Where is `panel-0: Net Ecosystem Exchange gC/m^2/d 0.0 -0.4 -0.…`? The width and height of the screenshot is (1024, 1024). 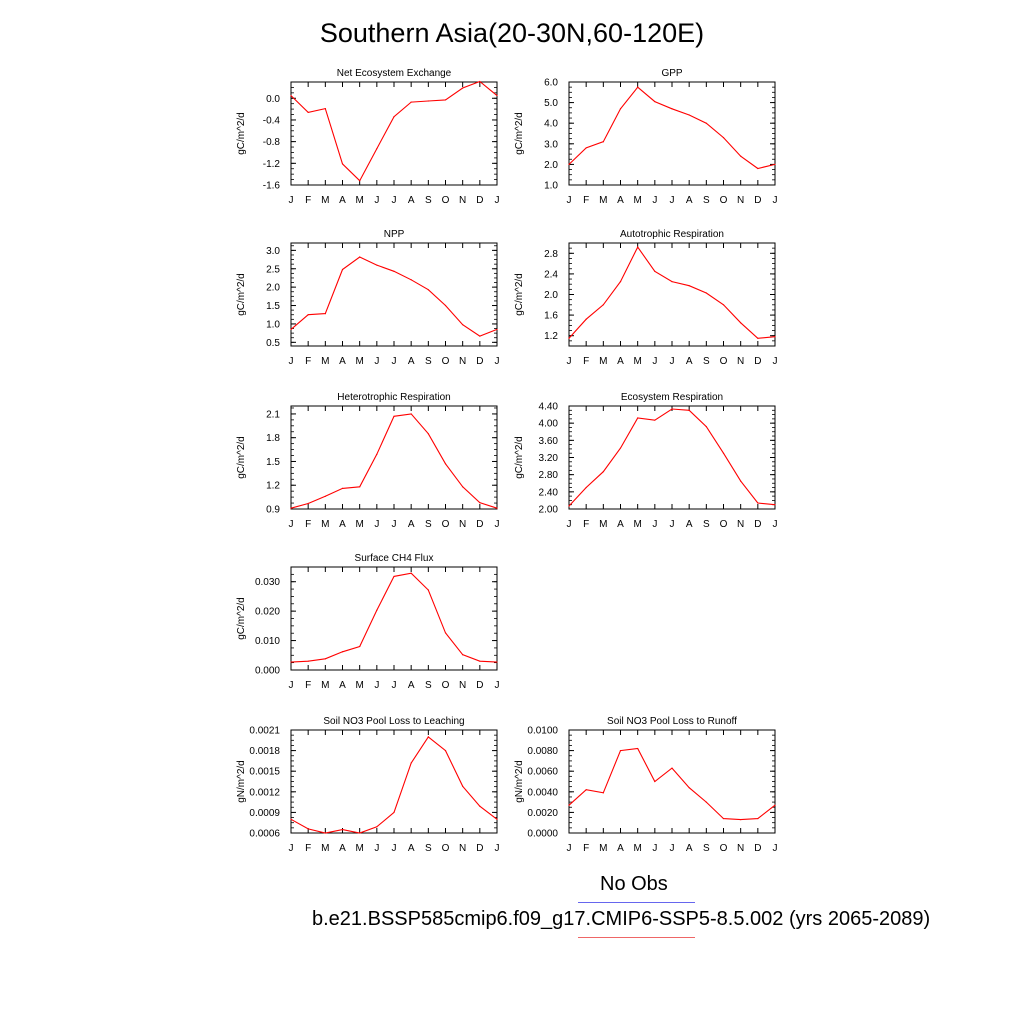
panel-0: Net Ecosystem Exchange gC/m^2/d 0.0 -0.4 -0.… is located at coordinates (368, 137).